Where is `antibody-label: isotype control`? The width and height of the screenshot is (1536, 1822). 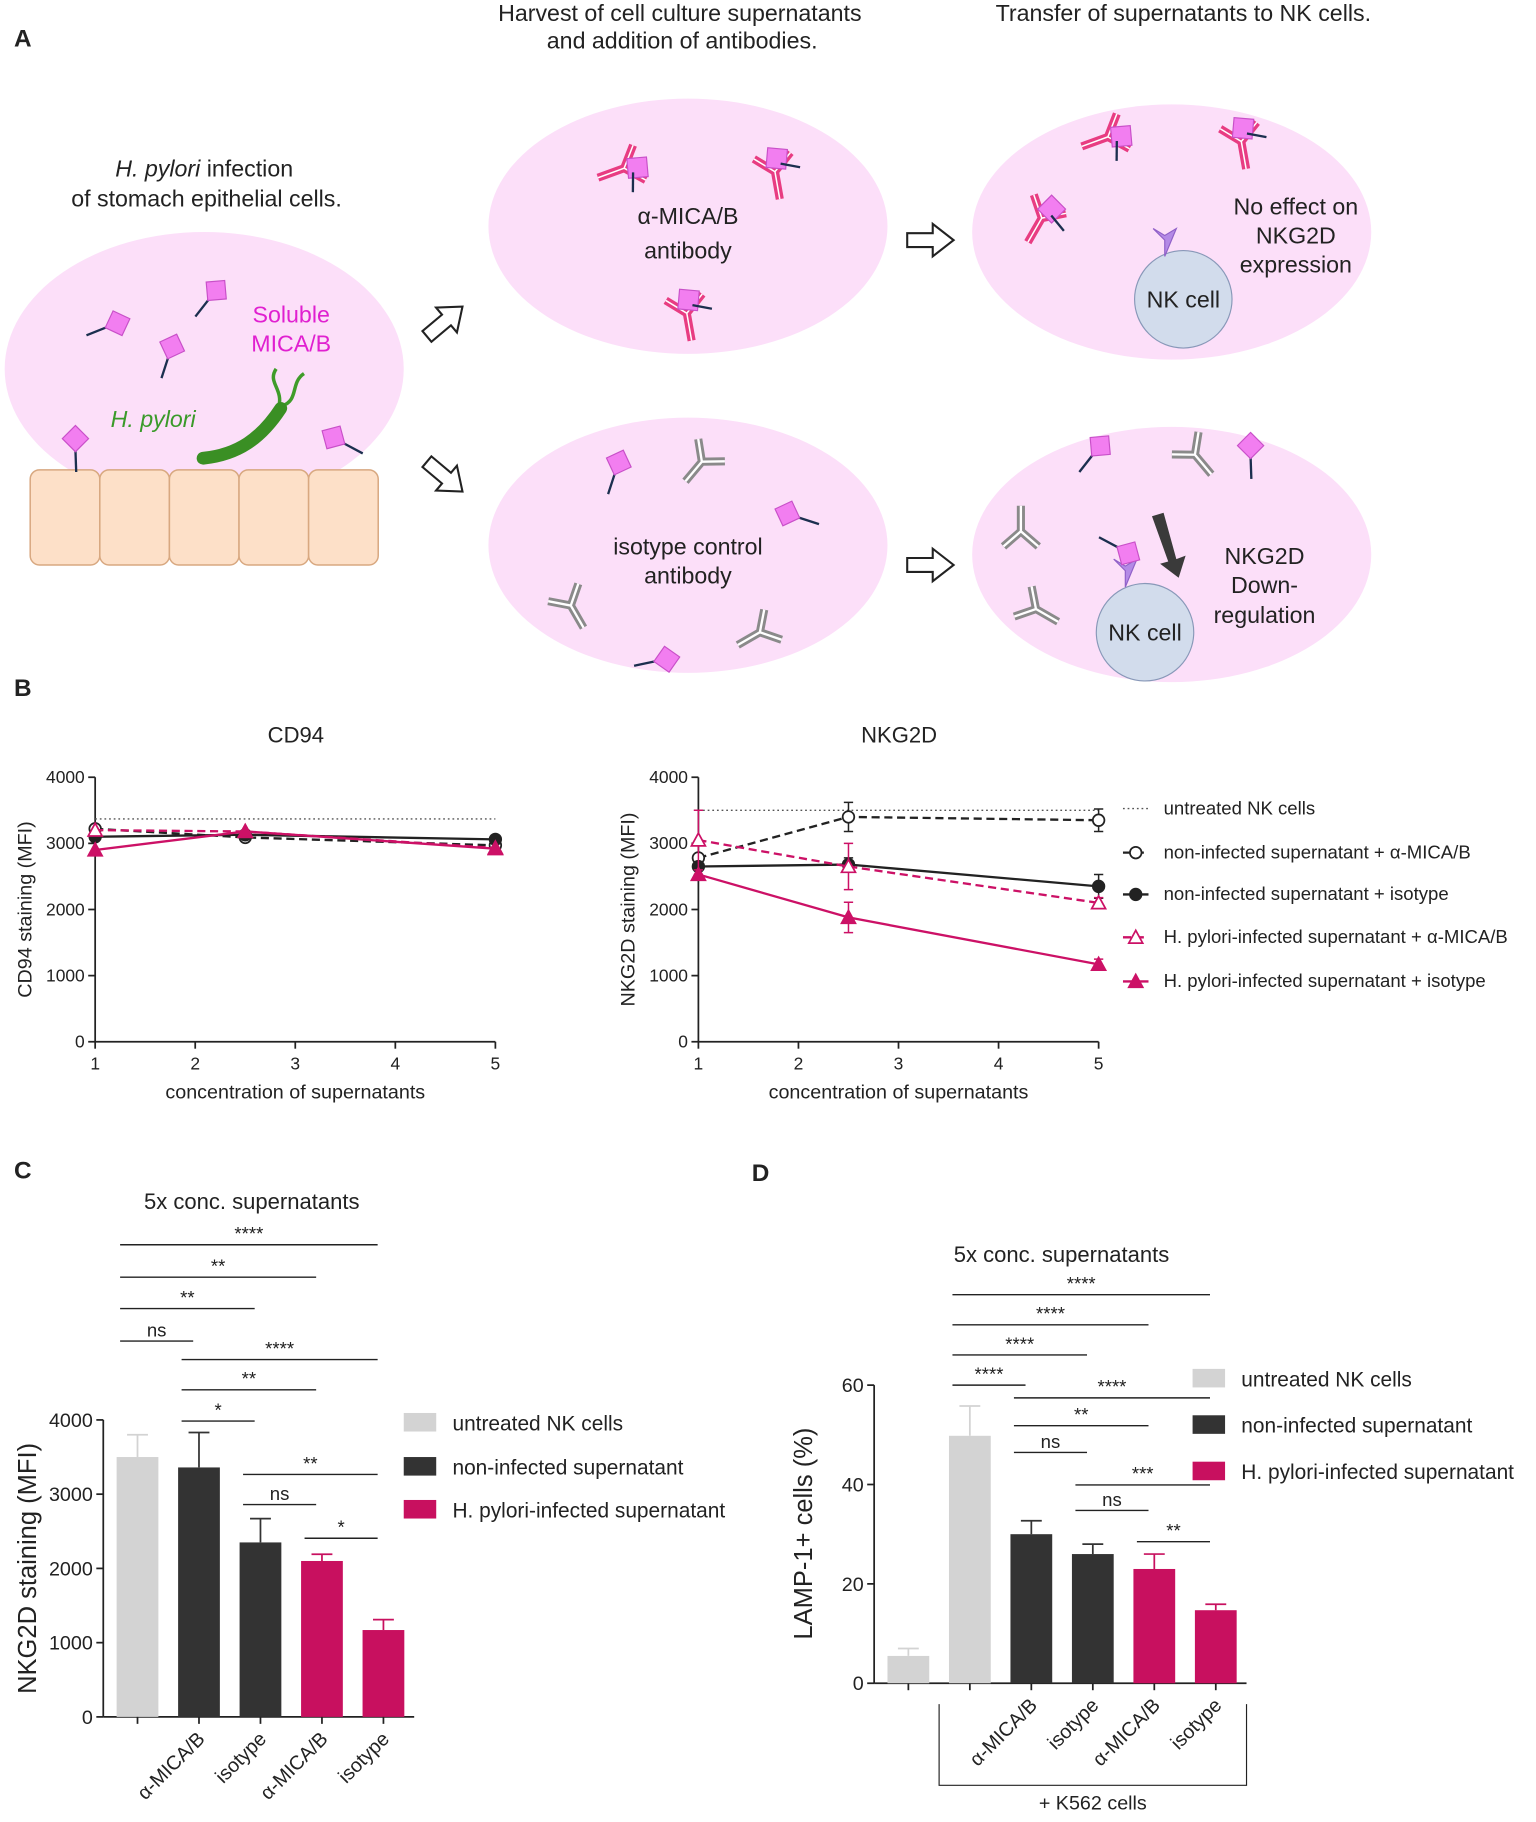
antibody-label: isotype control is located at coordinates (688, 547).